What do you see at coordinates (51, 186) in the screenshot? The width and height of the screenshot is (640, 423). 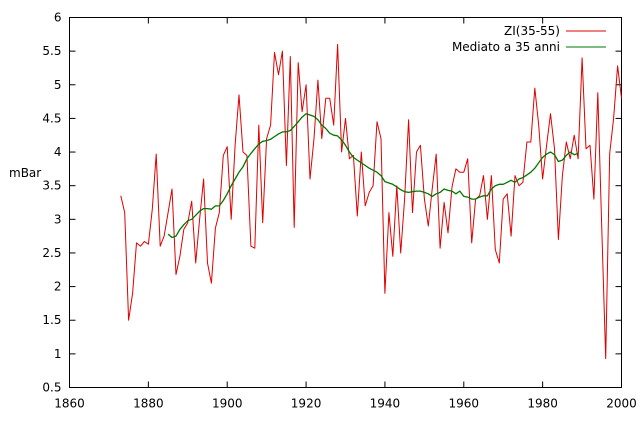 I see `y-tick-label: 3.5` at bounding box center [51, 186].